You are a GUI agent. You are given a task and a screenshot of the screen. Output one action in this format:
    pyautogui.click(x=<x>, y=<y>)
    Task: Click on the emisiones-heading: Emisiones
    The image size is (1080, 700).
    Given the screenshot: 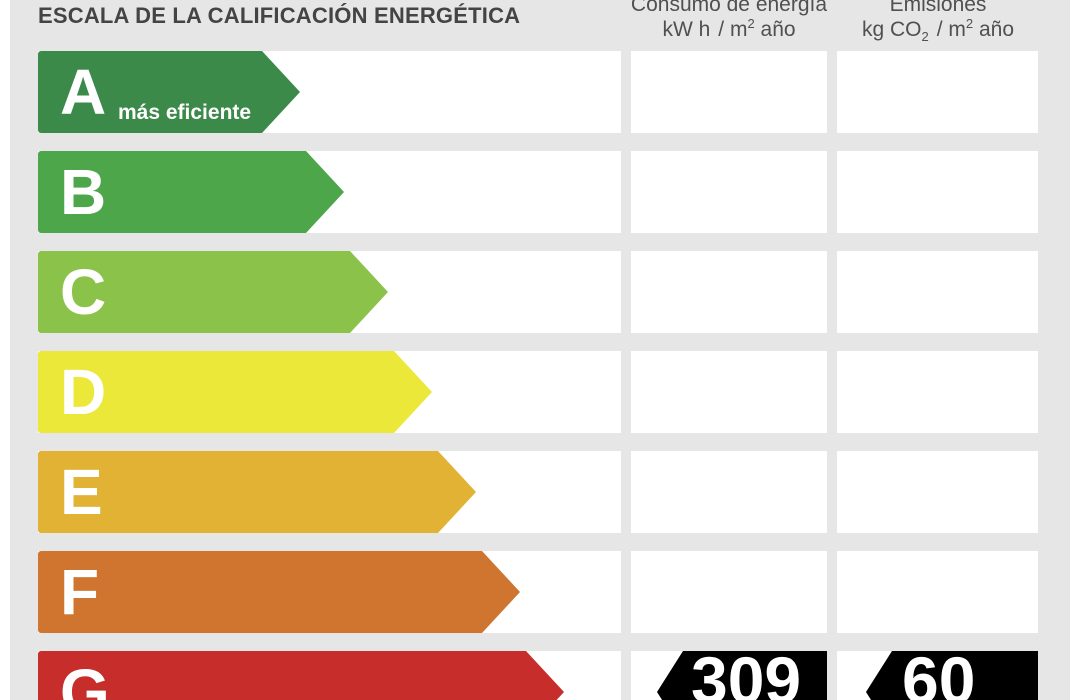 What is the action you would take?
    pyautogui.click(x=938, y=8)
    